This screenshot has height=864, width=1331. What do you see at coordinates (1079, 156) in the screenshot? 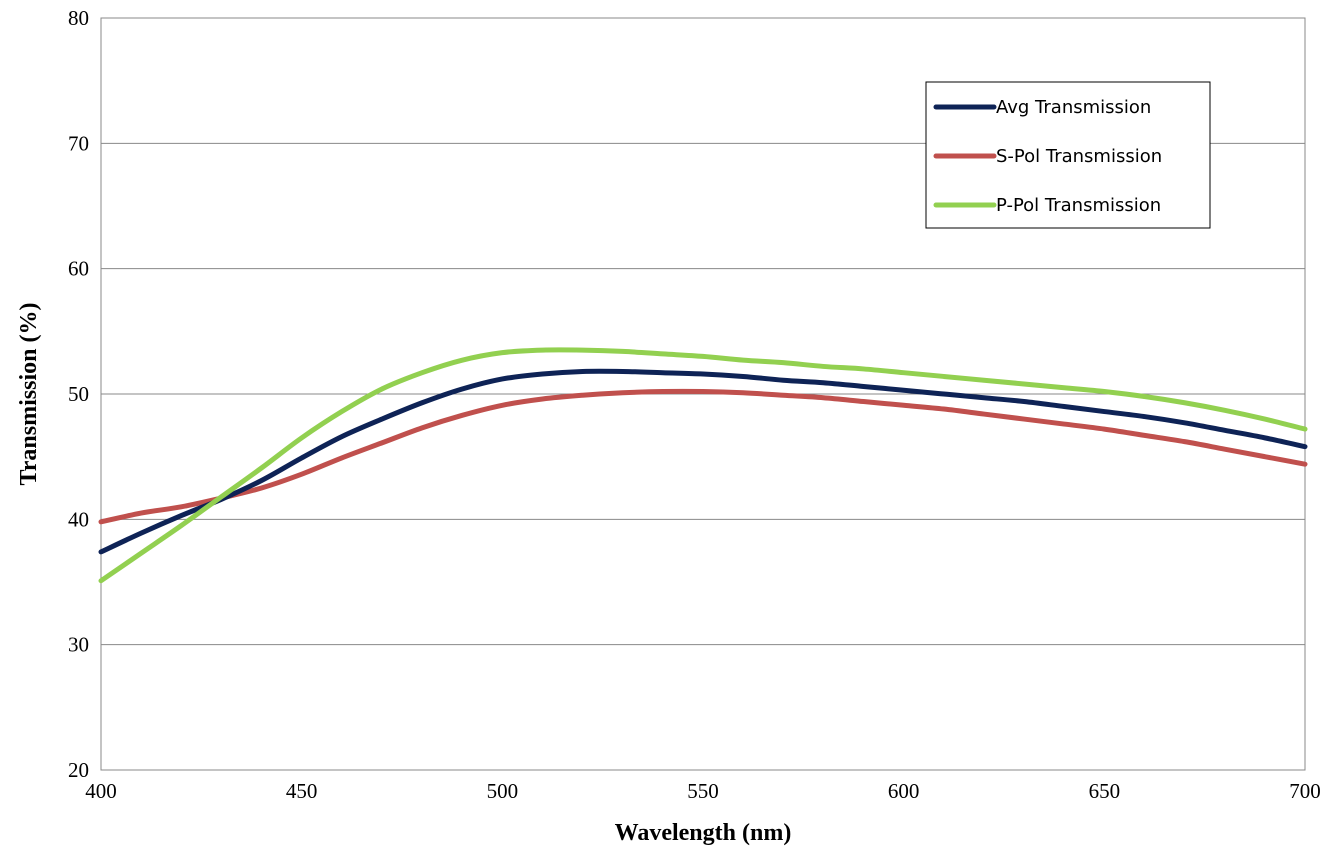
I see `legend-label-s-pol-transmission: S-Pol Transmission` at bounding box center [1079, 156].